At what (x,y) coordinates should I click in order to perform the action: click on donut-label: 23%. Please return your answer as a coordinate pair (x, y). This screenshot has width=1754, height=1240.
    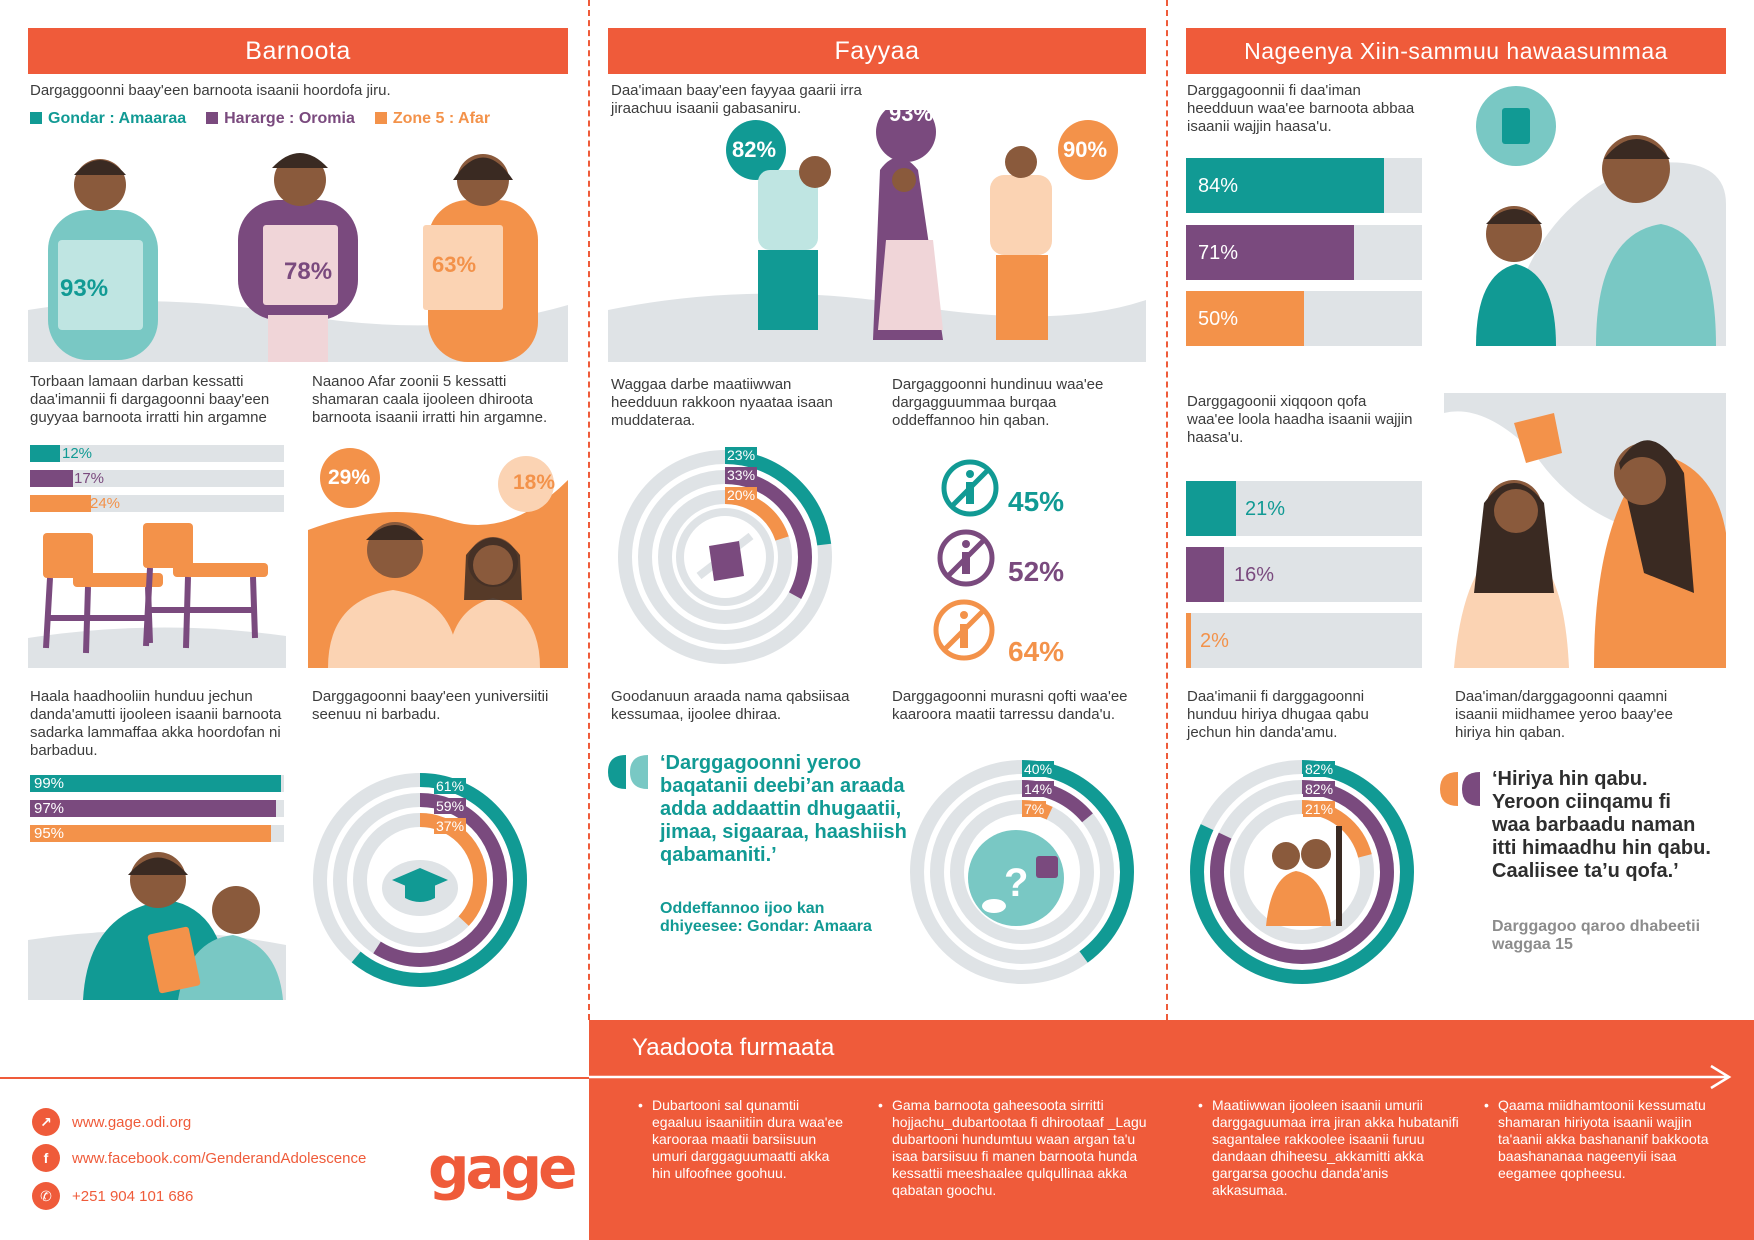
    Looking at the image, I should click on (741, 455).